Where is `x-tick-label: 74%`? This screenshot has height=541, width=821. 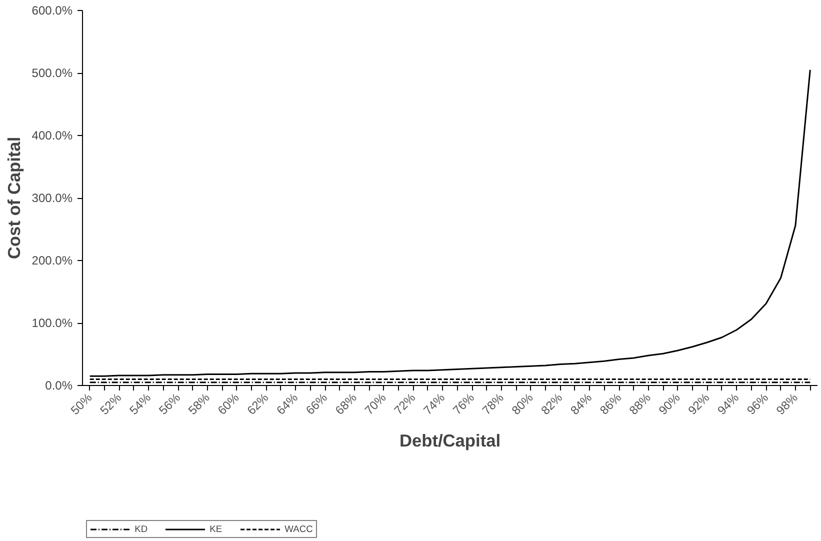
x-tick-label: 74% is located at coordinates (434, 404).